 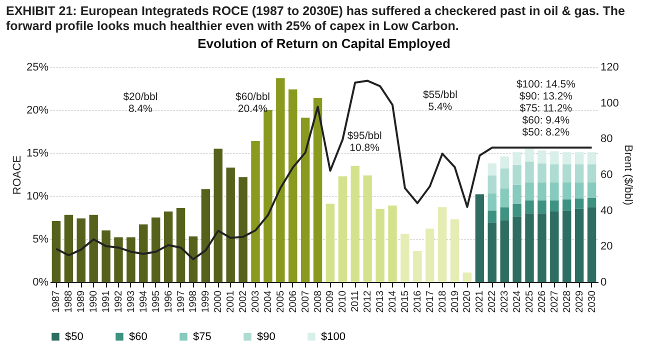 What do you see at coordinates (318, 301) in the screenshot?
I see `x-tick-label: 2008` at bounding box center [318, 301].